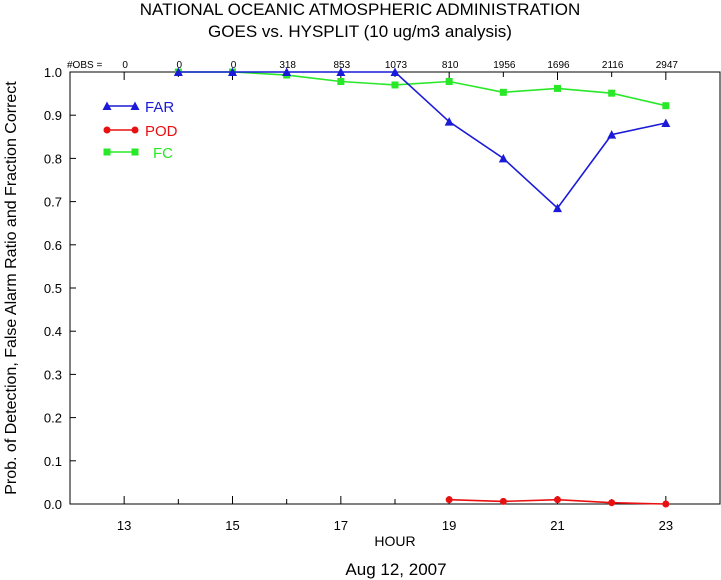  I want to click on y-tick-label: 1.0, so click(53, 72).